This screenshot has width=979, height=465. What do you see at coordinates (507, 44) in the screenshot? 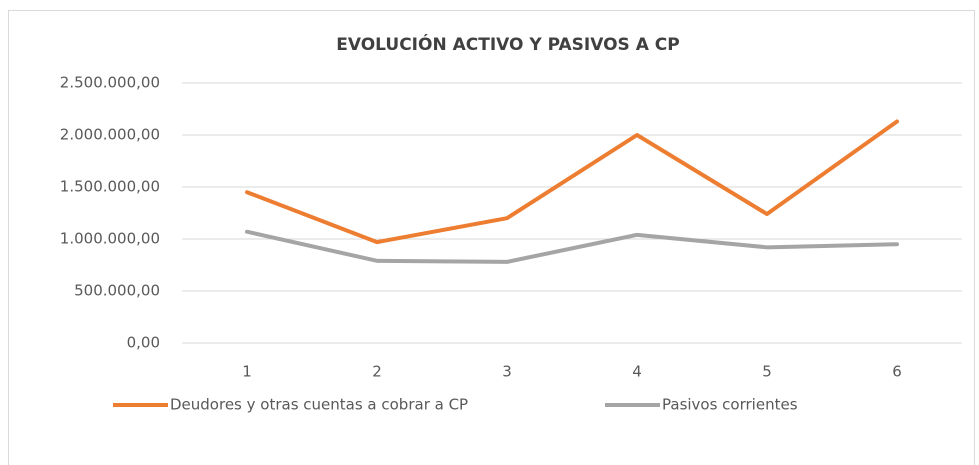
I see `chart-title: EVOLUCIÓN ACTIVO Y PASIVOS A CP` at bounding box center [507, 44].